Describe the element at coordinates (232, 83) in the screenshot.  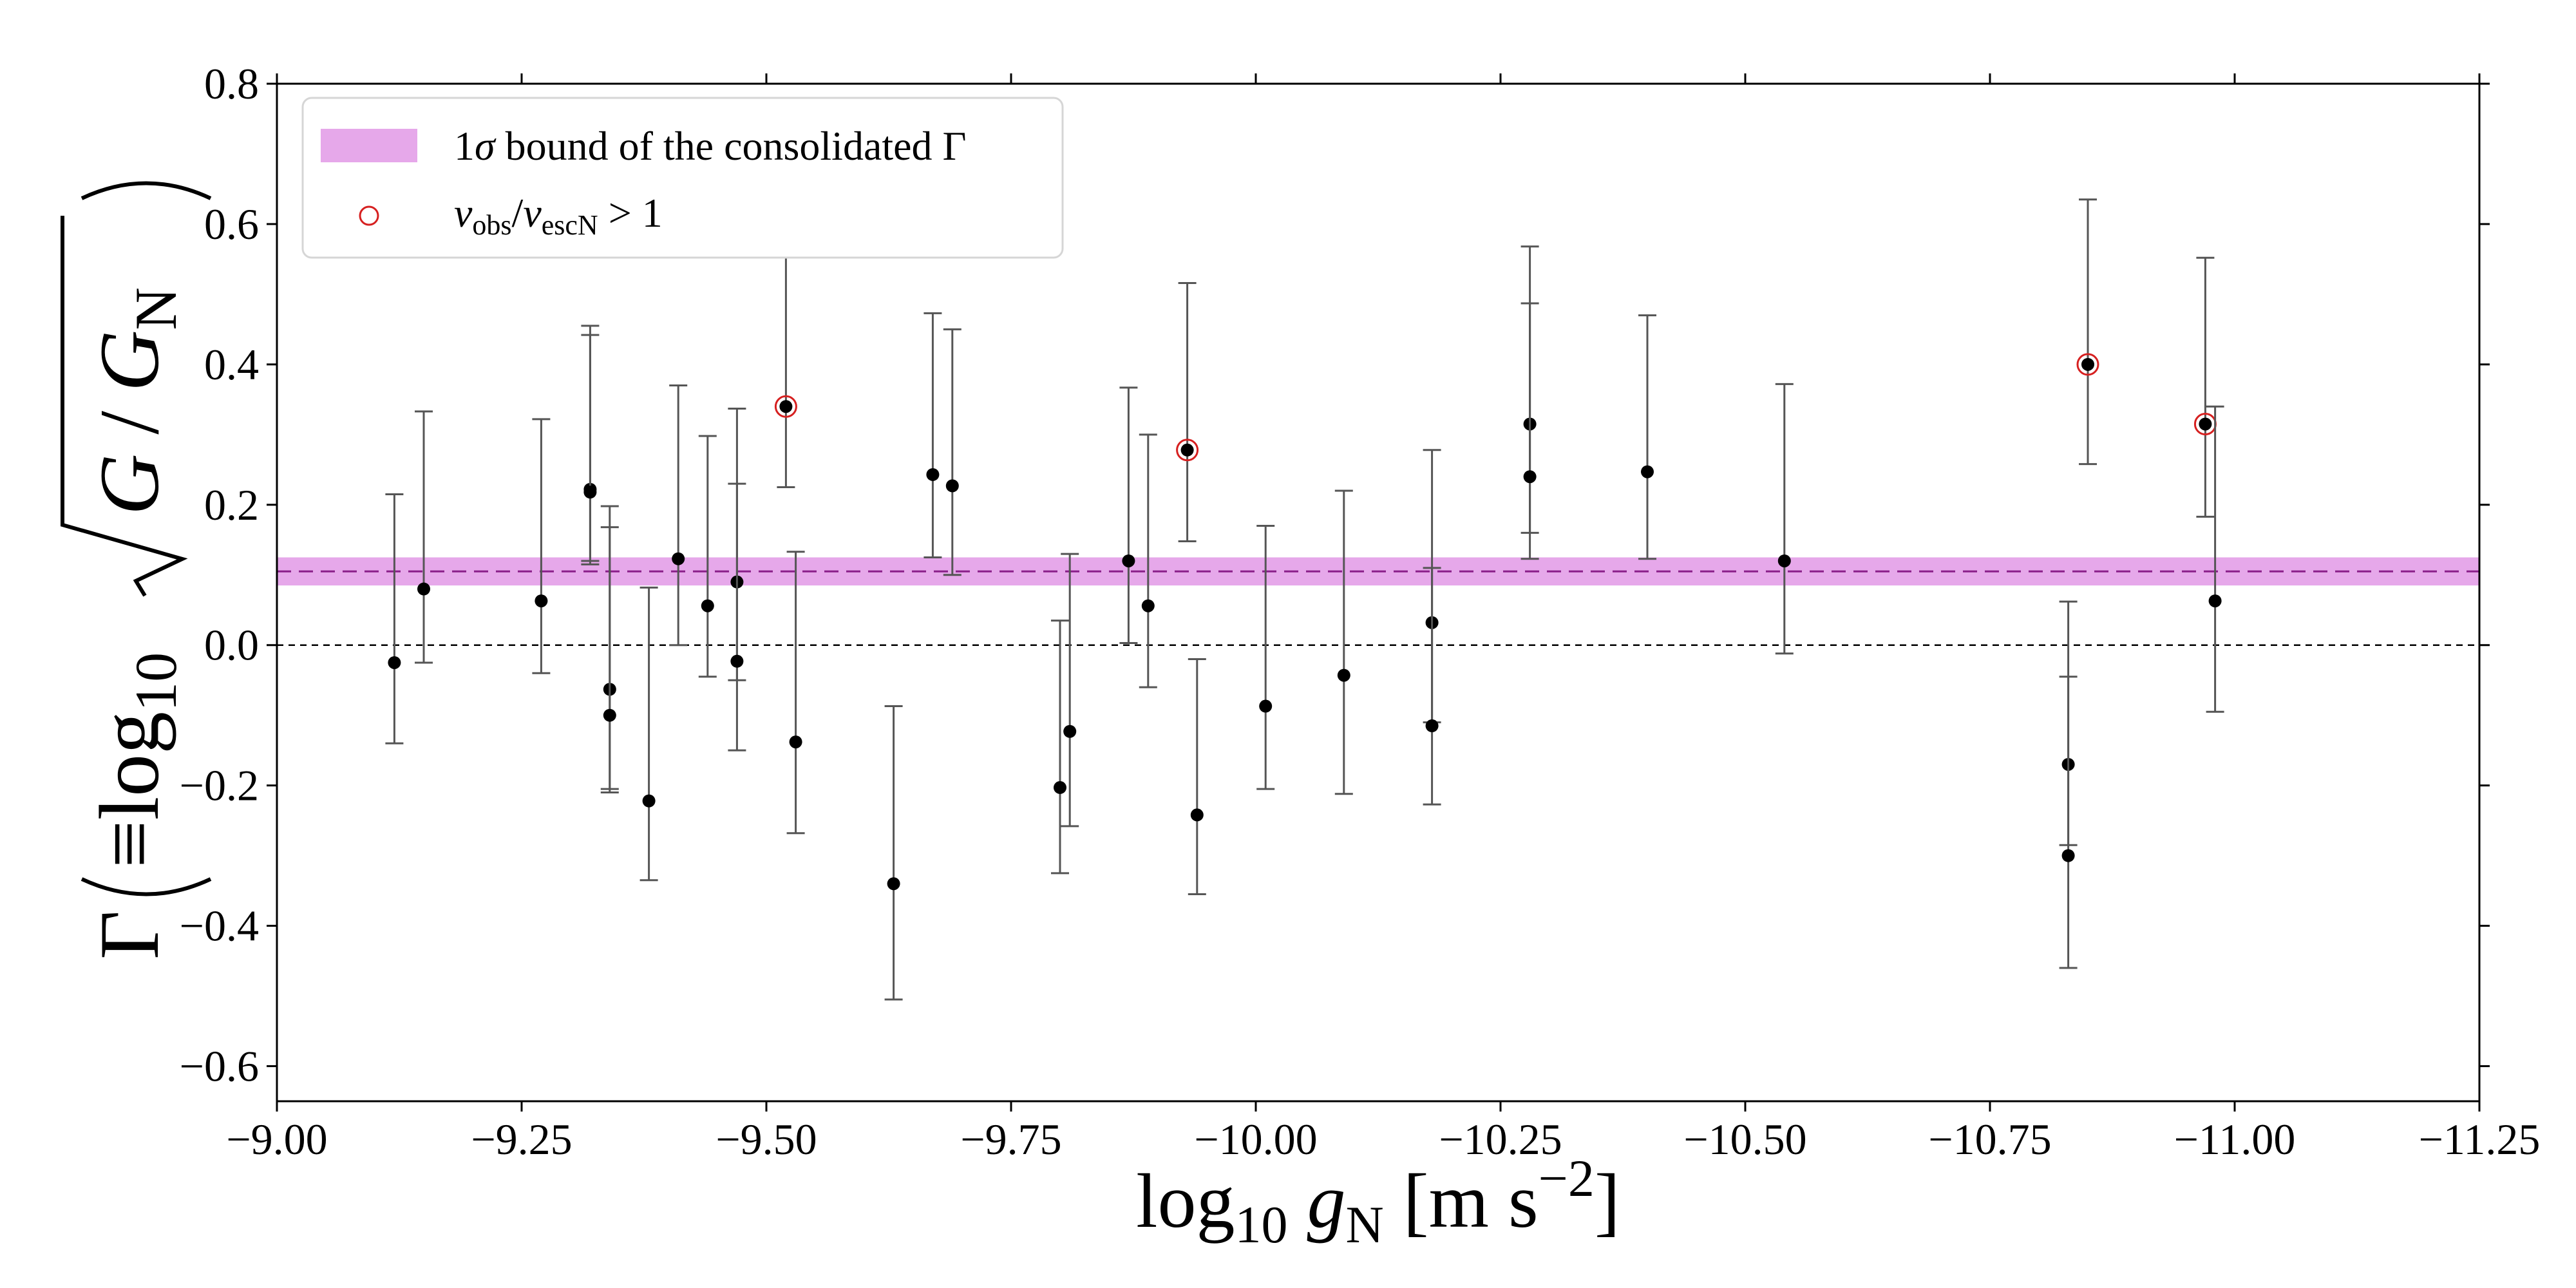
I see `y-tick-label: 0.8` at that location.